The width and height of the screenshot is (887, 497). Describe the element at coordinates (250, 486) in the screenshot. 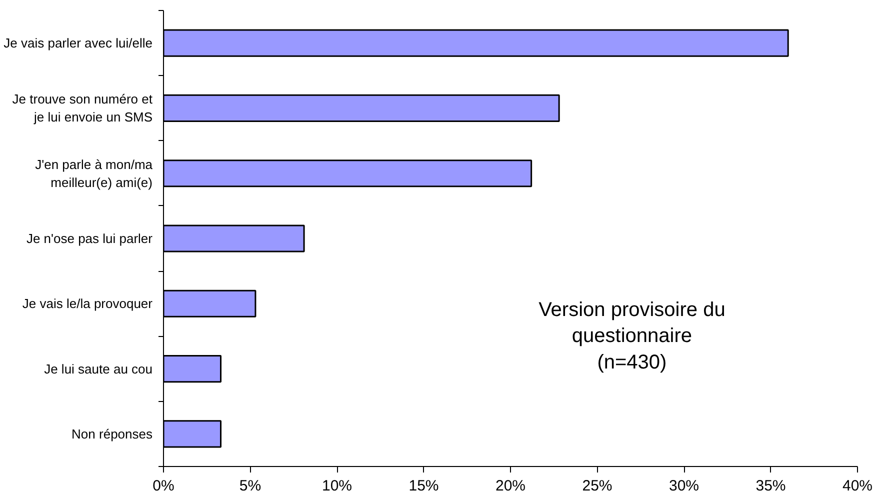

I see `x-tick-label: 5%` at that location.